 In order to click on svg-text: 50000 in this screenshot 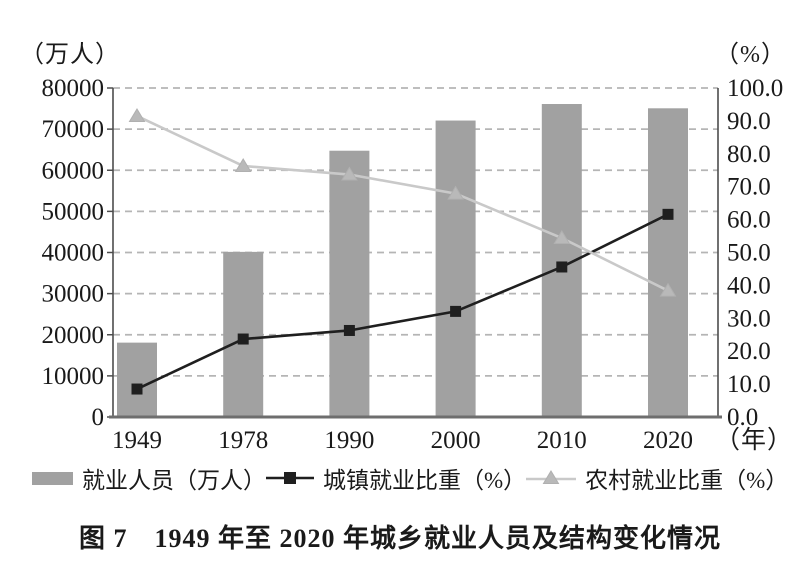, I will do `click(73, 211)`.